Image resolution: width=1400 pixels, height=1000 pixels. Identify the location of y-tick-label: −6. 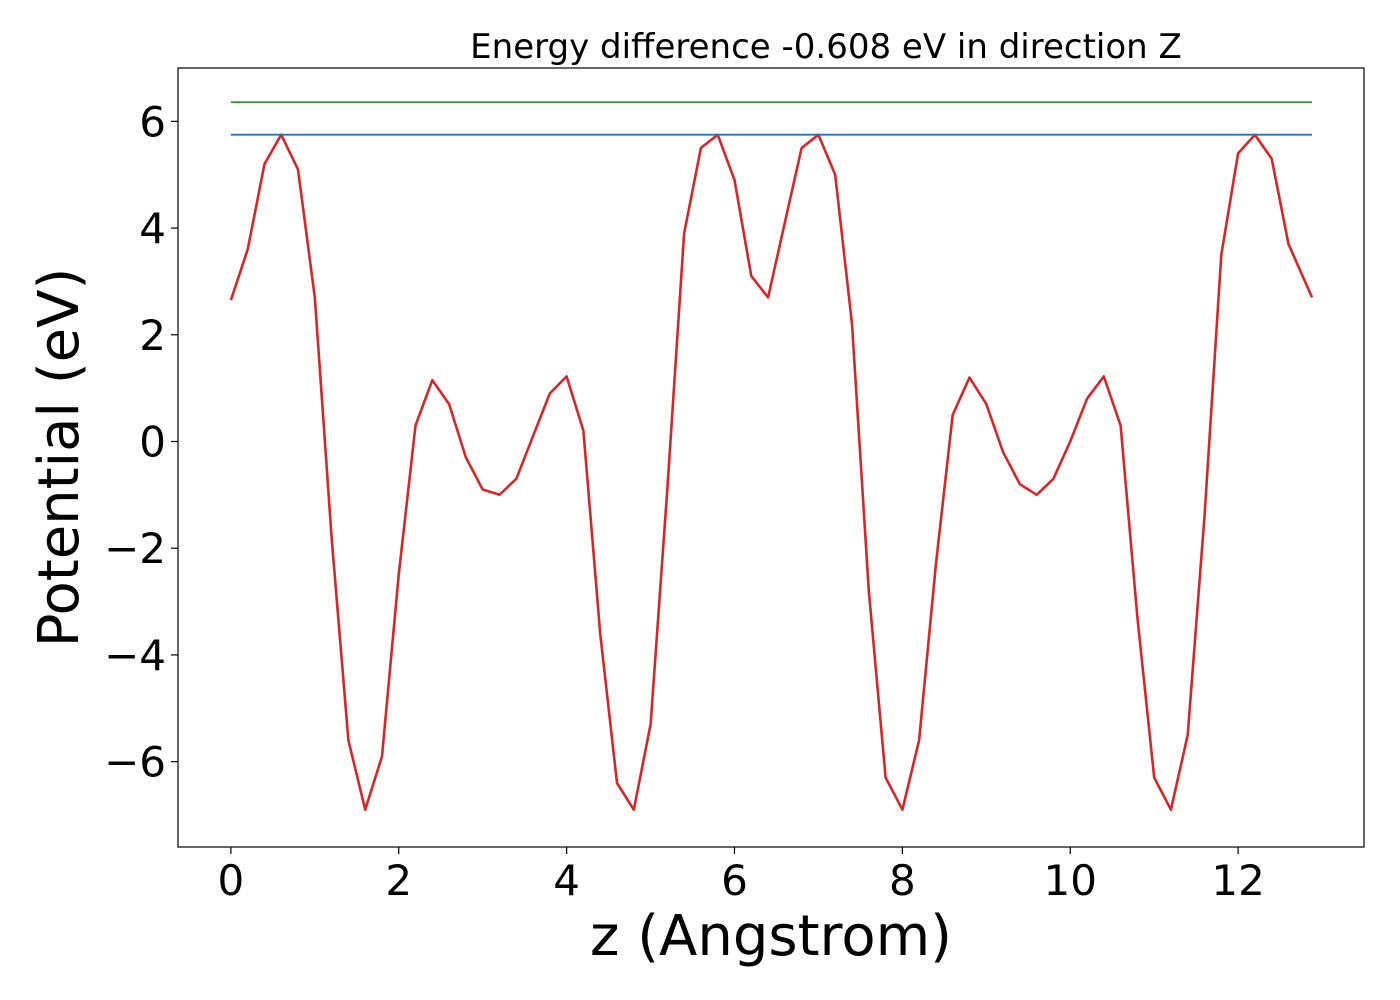
(135, 762).